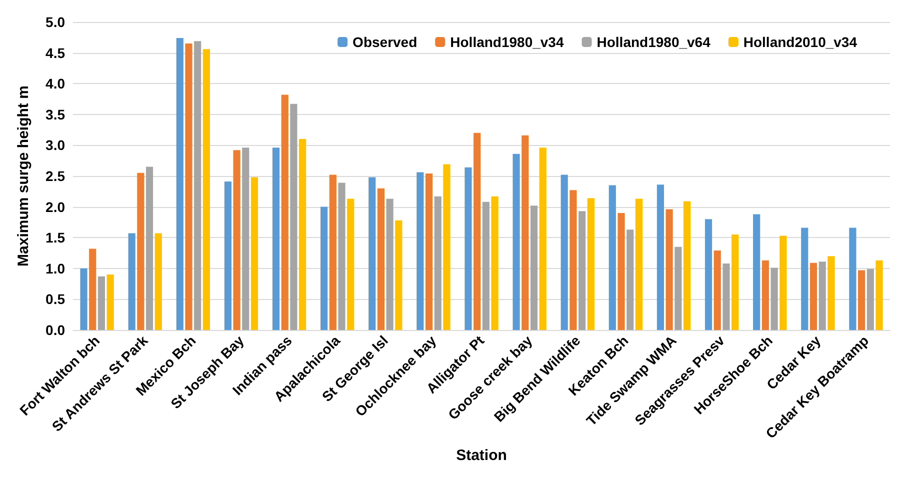 This screenshot has width=910, height=478. I want to click on y-axis-title: Maximum surge height m, so click(23, 176).